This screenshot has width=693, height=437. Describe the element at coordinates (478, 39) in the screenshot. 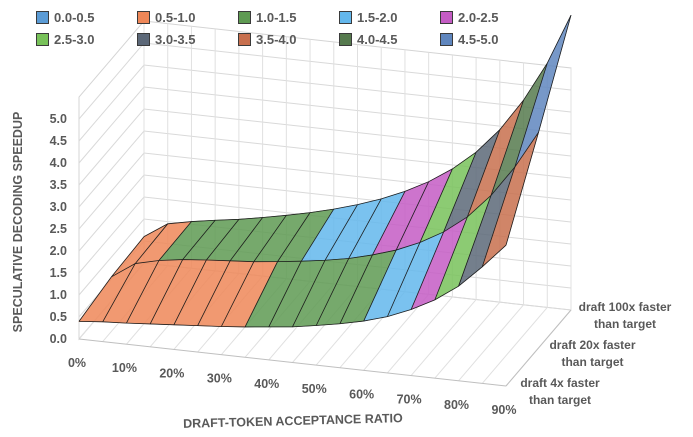

I see `legend-label: 4.5-5.0` at that location.